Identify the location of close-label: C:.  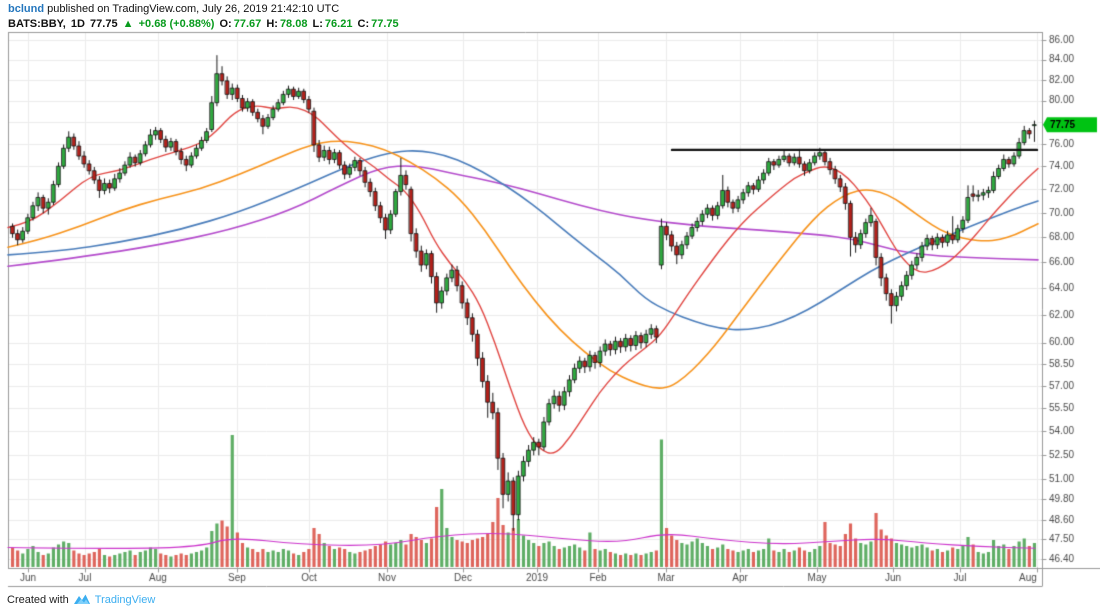
(363, 24).